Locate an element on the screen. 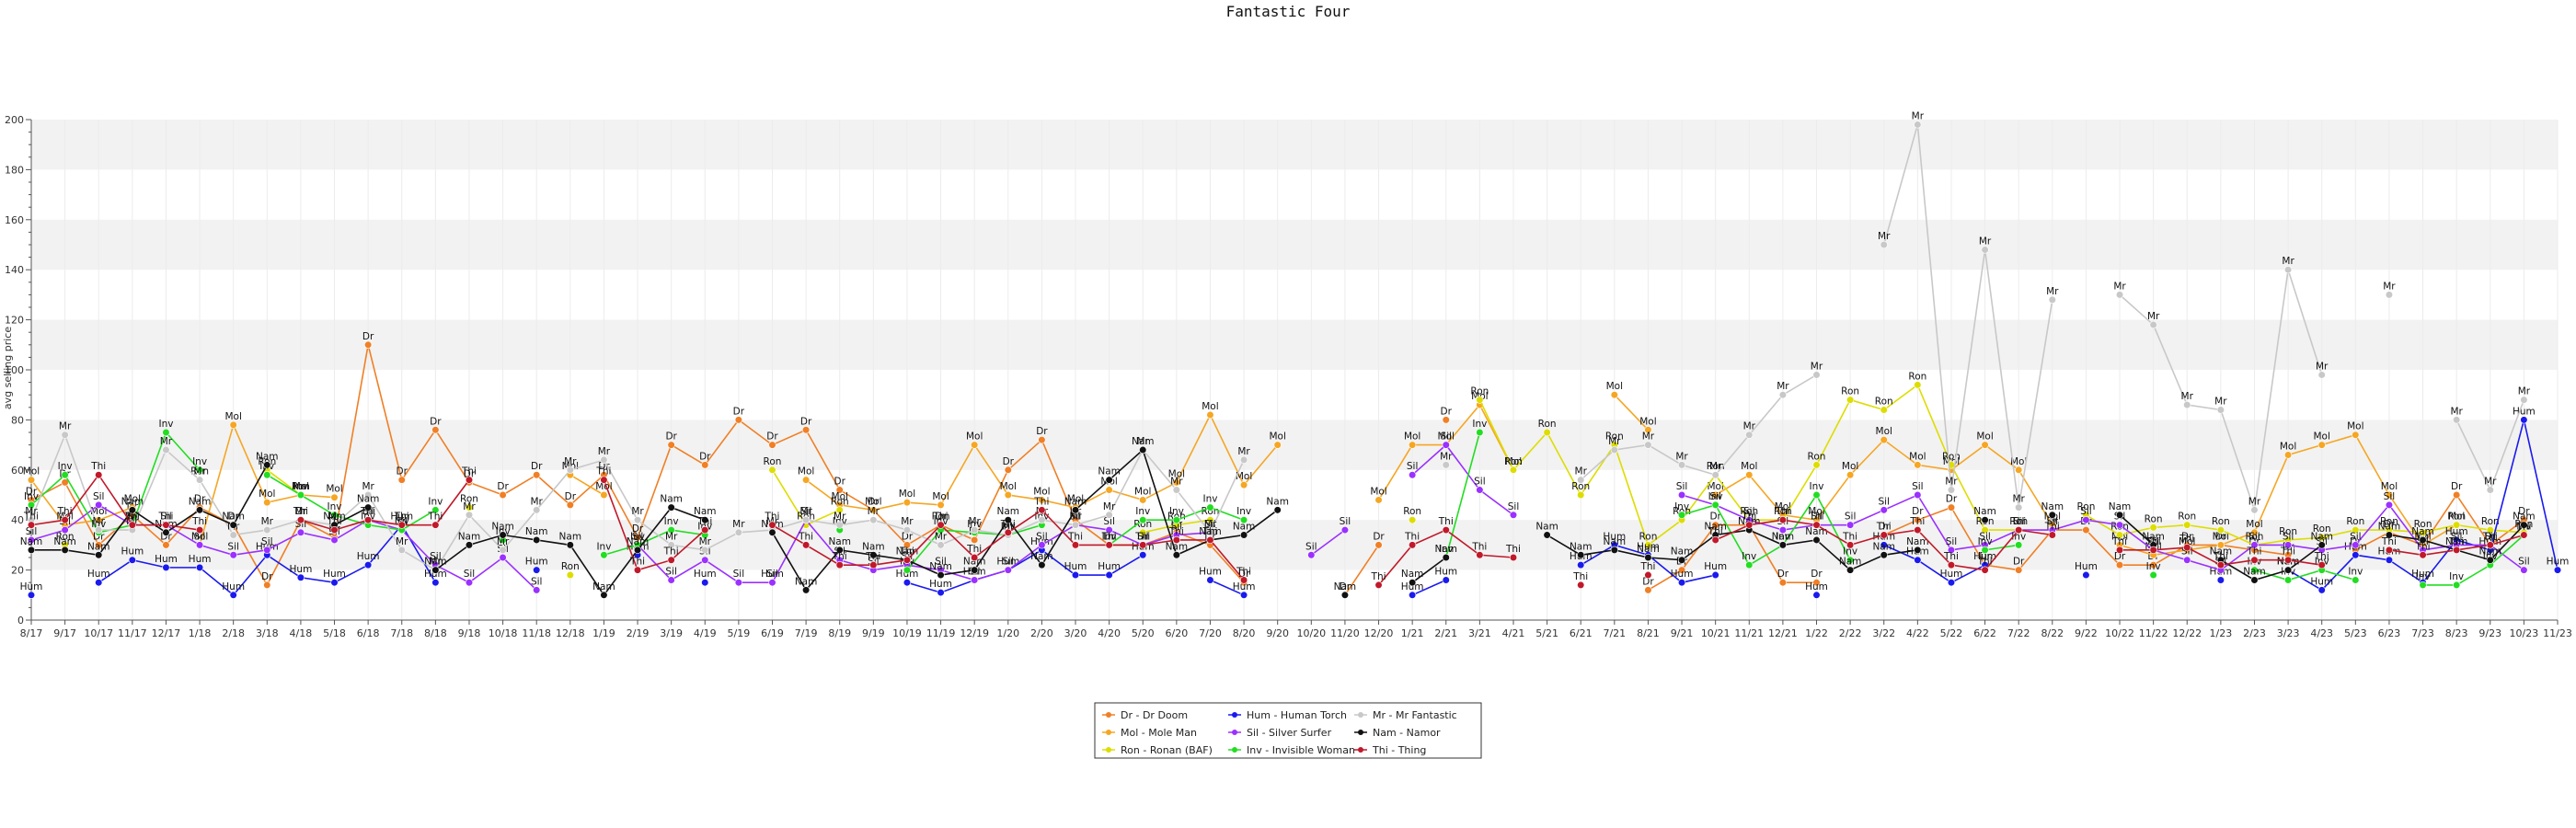  legend-label: Sil - Silver Surfer is located at coordinates (1289, 733).